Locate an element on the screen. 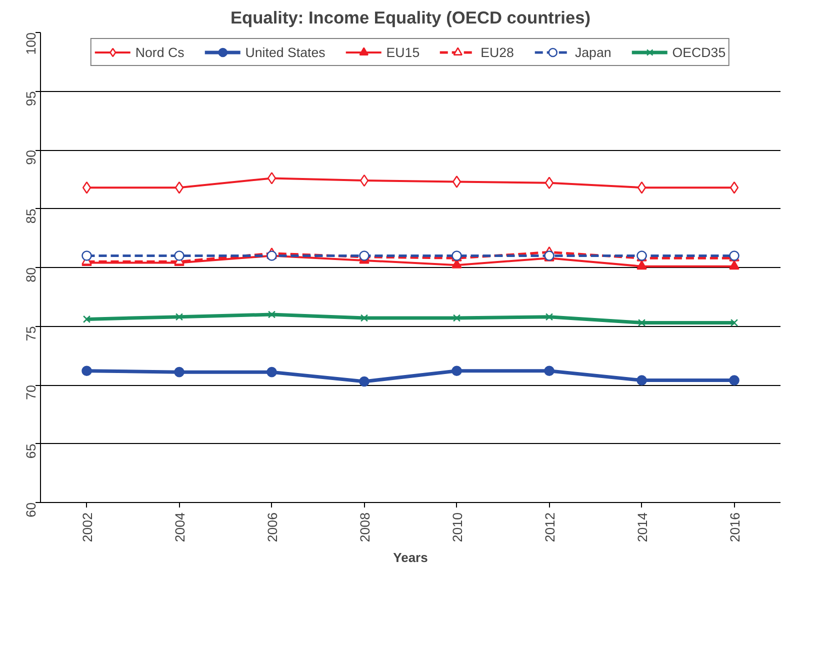 The width and height of the screenshot is (819, 649). x-tick-label: 2010 is located at coordinates (457, 527).